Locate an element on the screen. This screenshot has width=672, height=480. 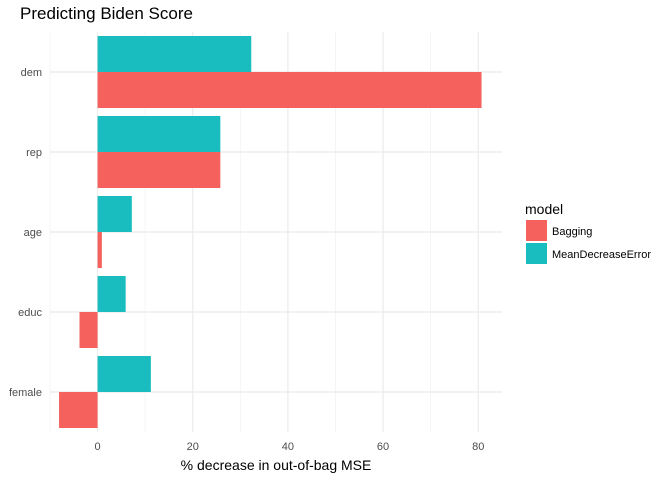
legend-label: MeanDecreaseError is located at coordinates (601, 255).